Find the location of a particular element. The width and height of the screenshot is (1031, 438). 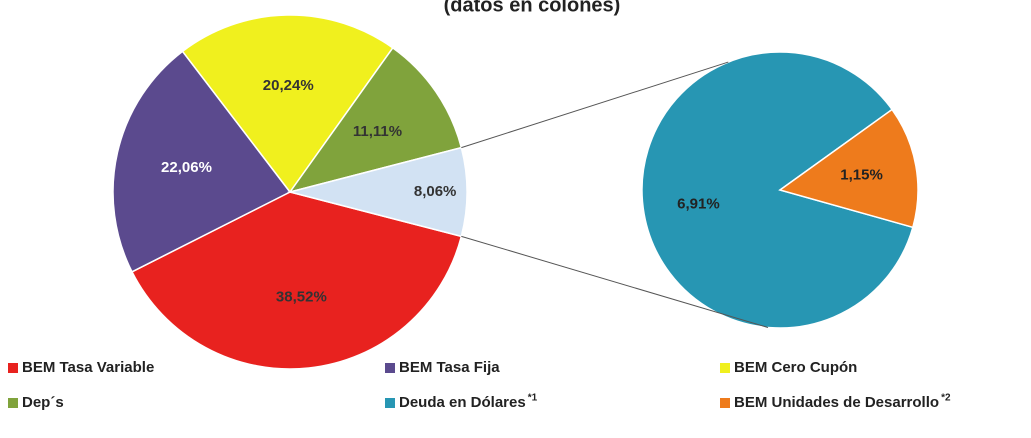

data-label: 20,24% is located at coordinates (288, 85).